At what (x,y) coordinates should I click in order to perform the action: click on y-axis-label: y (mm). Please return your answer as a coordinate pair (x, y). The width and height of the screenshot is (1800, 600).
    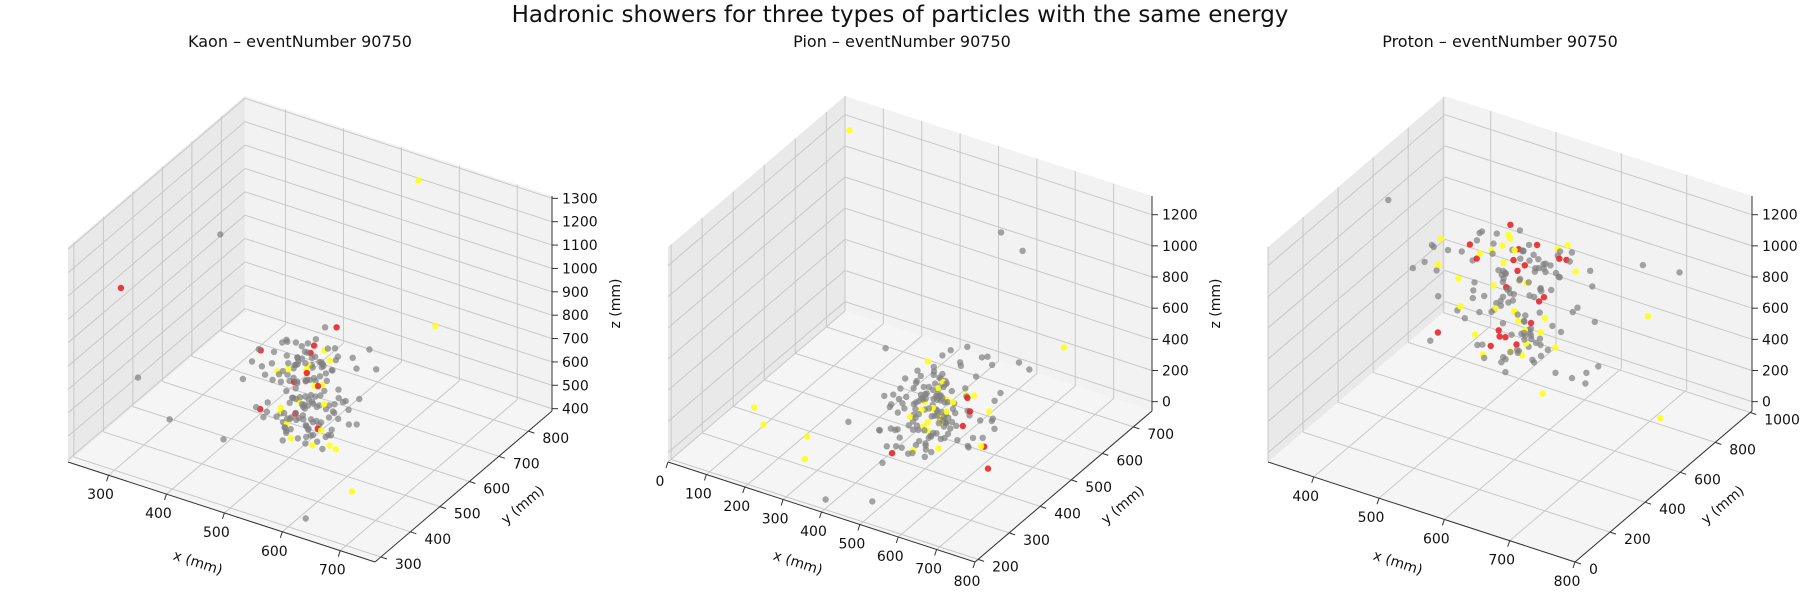
    Looking at the image, I should click on (1722, 505).